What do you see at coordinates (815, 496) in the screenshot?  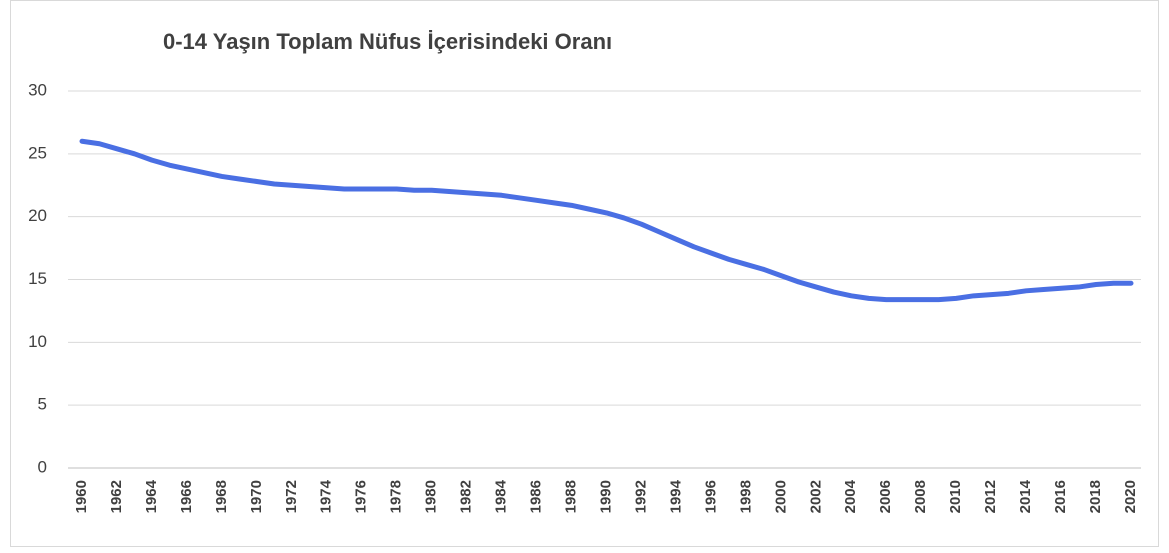 I see `x-tick-label: 2002` at bounding box center [815, 496].